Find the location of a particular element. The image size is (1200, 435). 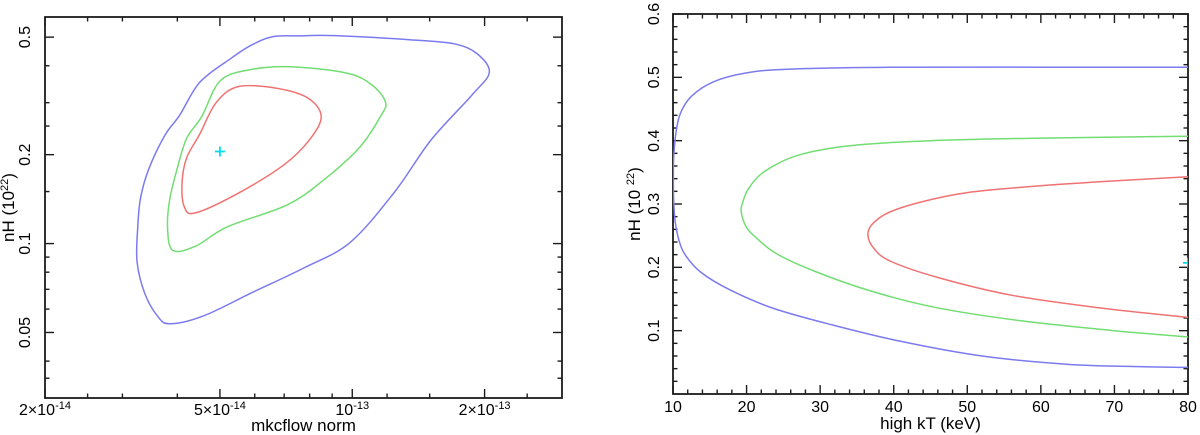

x-tick-label: 40 is located at coordinates (894, 407).